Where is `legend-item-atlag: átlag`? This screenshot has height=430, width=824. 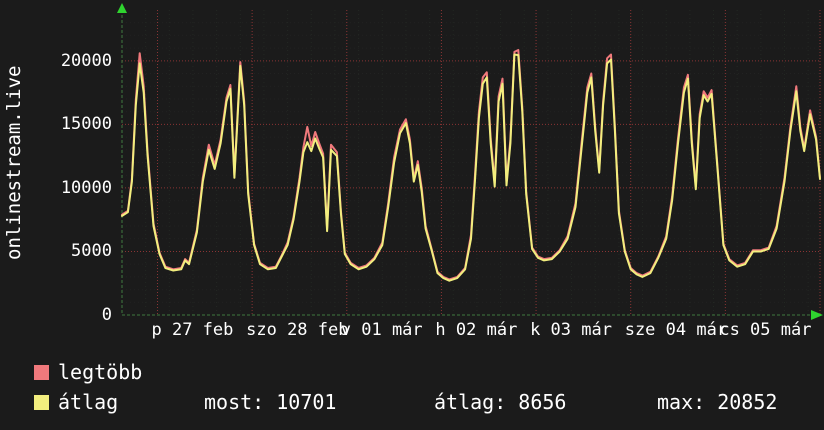
legend-item-atlag: átlag is located at coordinates (76, 402).